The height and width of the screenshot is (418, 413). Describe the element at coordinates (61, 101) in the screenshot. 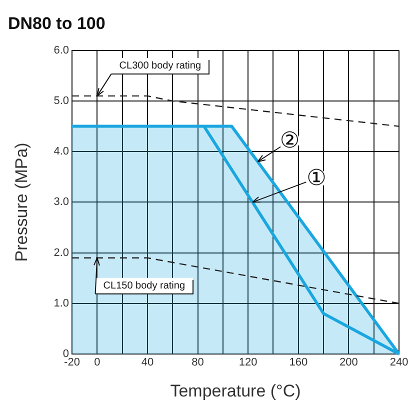

I see `y-tick-label: 5.0` at that location.